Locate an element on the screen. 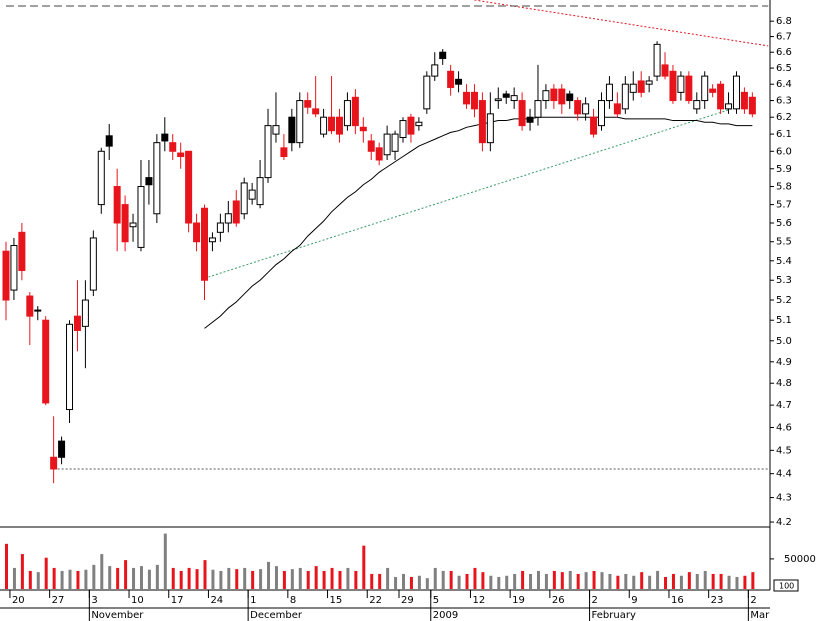  trend-line is located at coordinates (621, 23).